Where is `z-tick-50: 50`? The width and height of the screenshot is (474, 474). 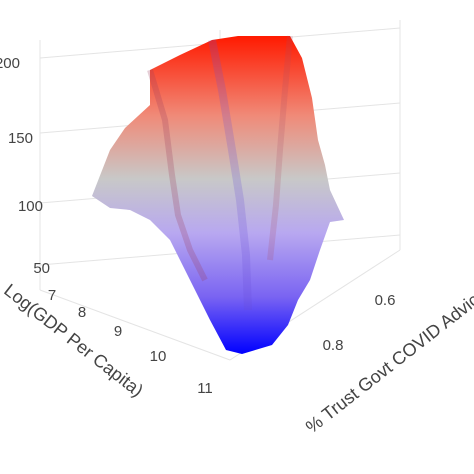
z-tick-50: 50 is located at coordinates (41, 268).